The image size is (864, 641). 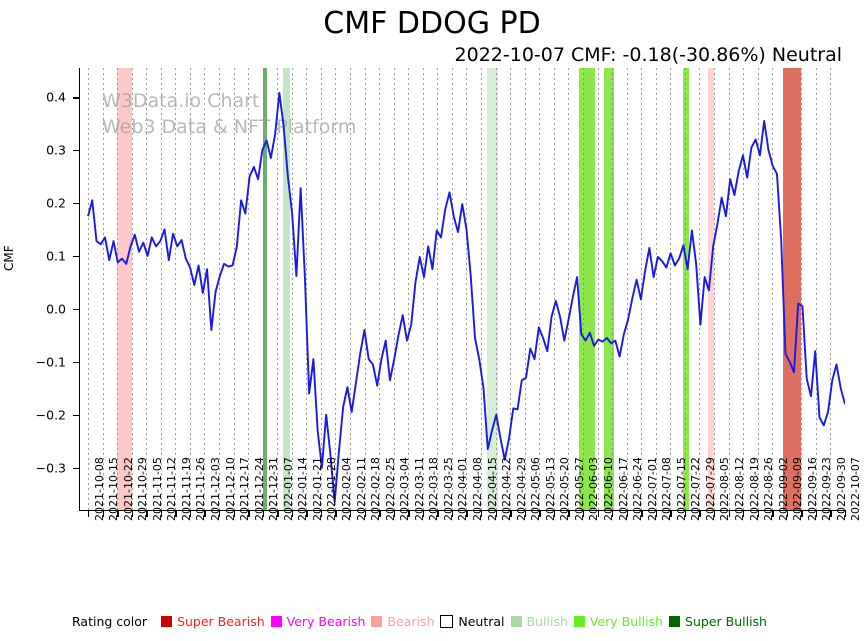 I want to click on legend-item: Neutral, so click(x=472, y=621).